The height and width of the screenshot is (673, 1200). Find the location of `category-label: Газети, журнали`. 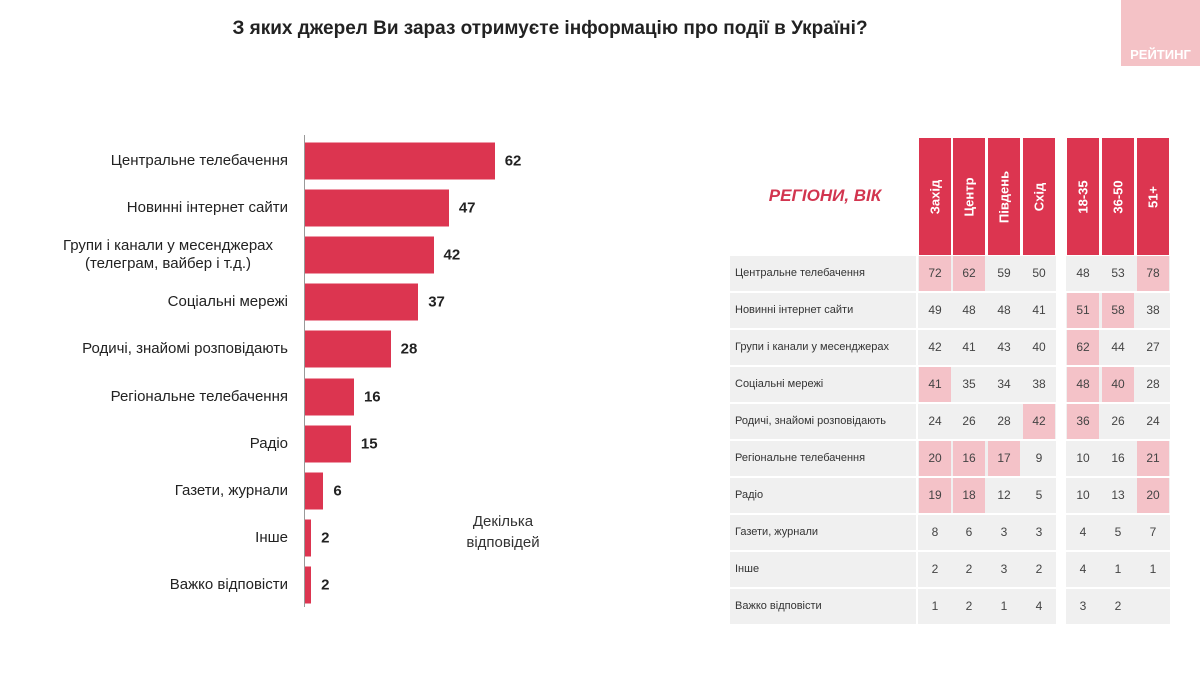

category-label: Газети, журнали is located at coordinates (231, 490).